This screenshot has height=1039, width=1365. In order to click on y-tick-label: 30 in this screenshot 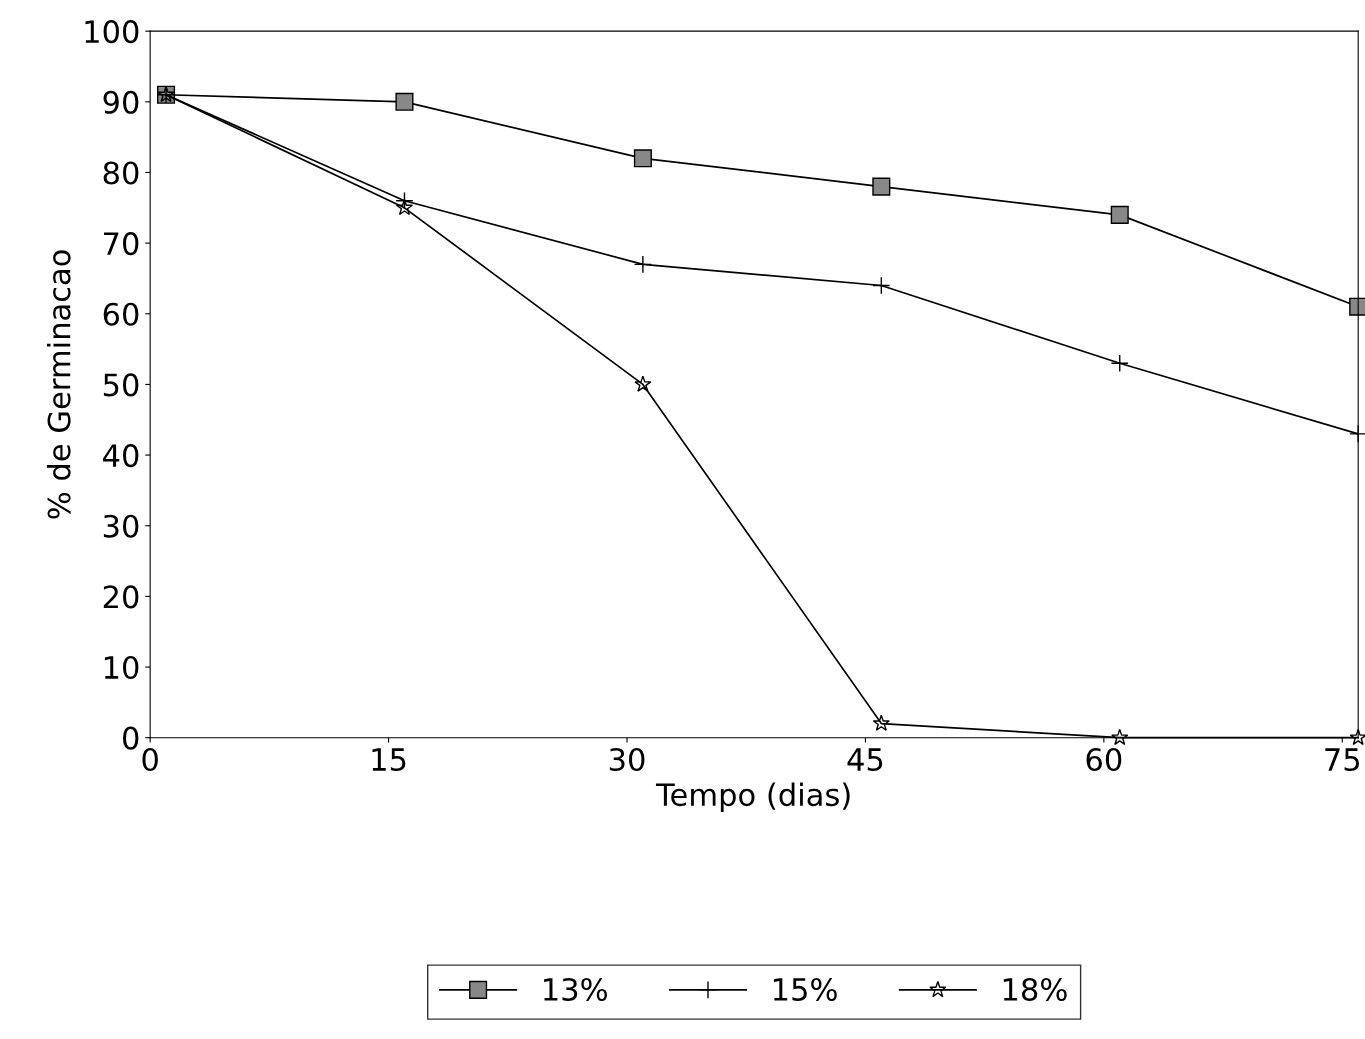, I will do `click(121, 526)`.